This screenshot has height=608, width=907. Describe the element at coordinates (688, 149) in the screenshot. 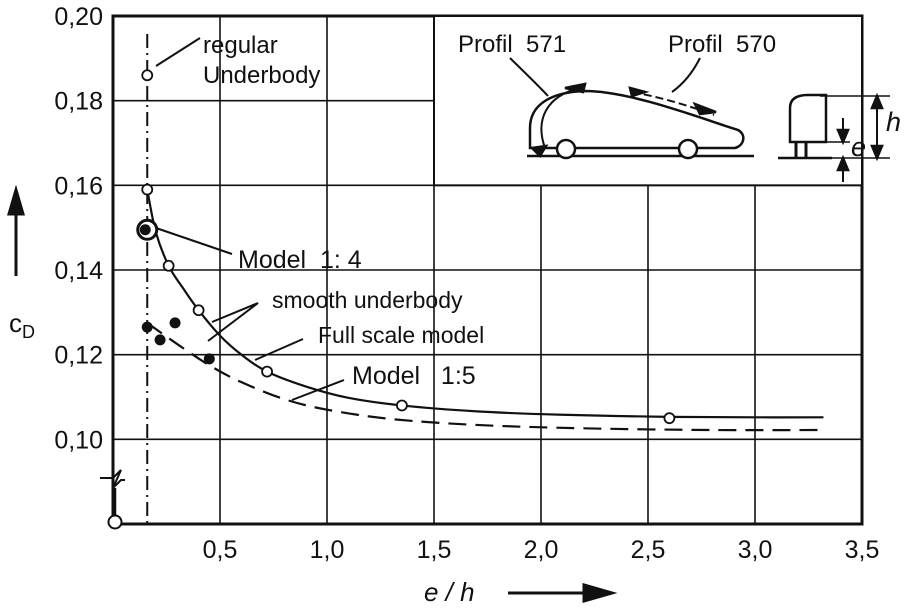

I see `car-rear-wheel` at that location.